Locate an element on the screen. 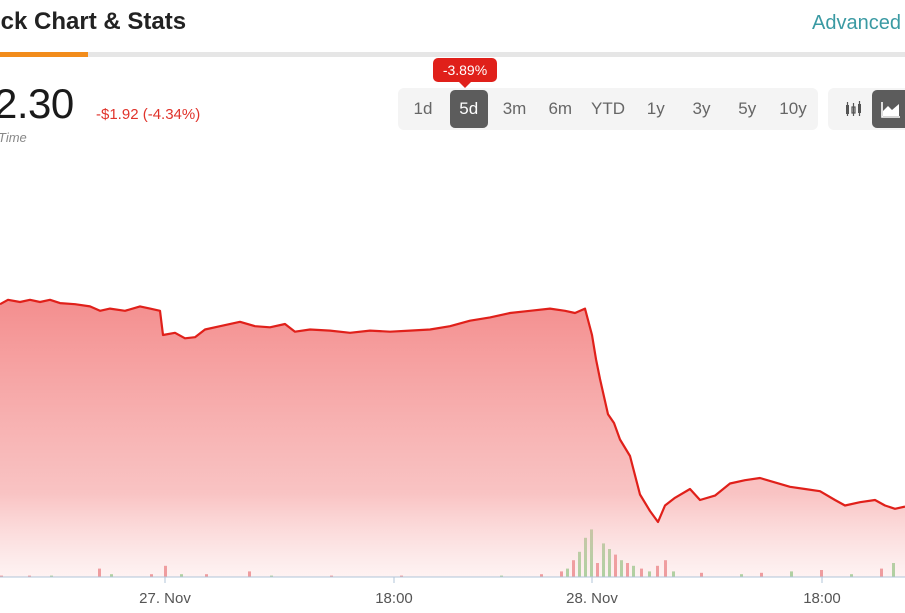 Image resolution: width=905 pixels, height=613 pixels. range-10y: 10y is located at coordinates (793, 108).